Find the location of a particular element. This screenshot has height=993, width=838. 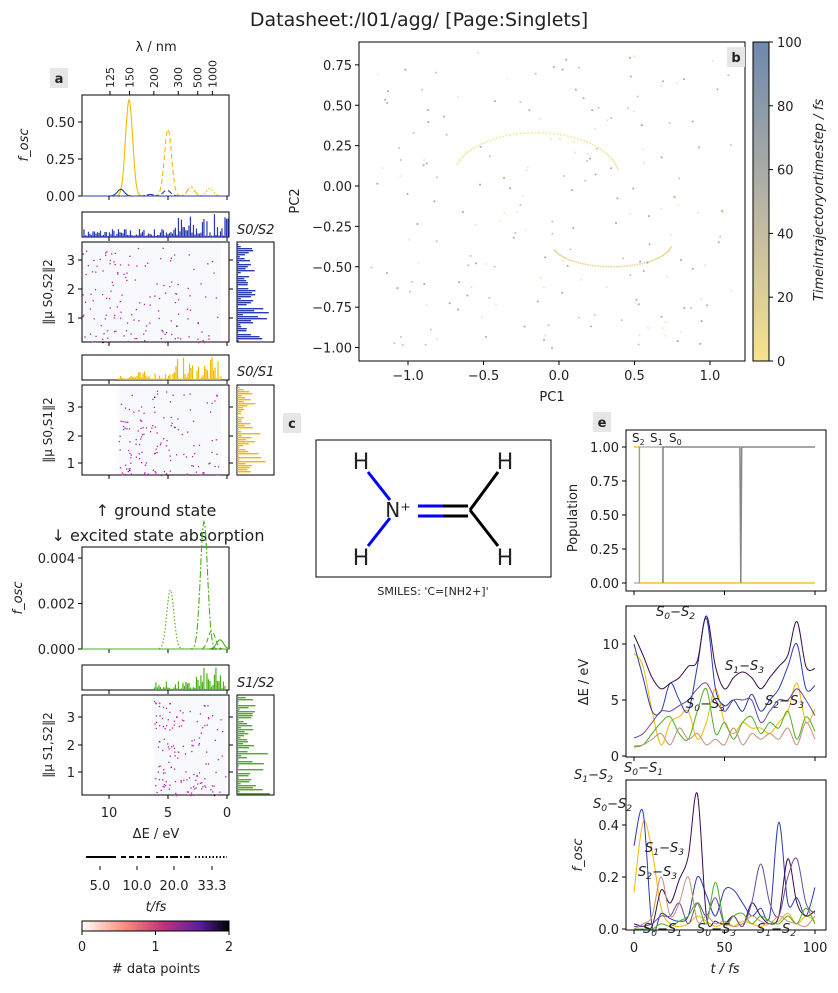

energy-y-tick-label: 0 is located at coordinates (615, 757).